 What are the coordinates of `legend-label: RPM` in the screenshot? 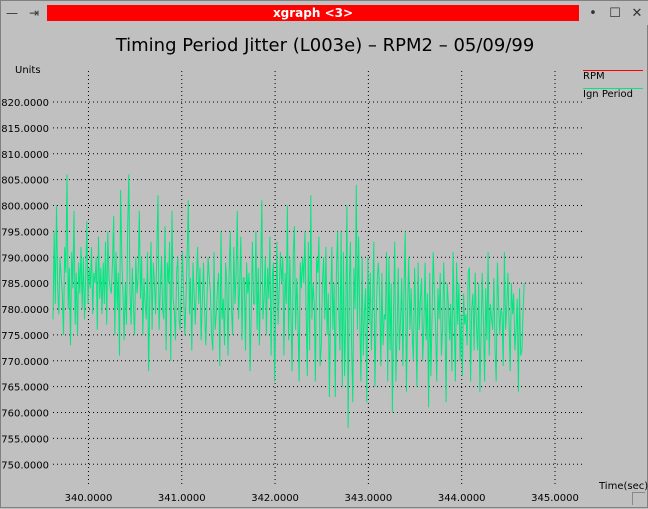 It's located at (594, 76).